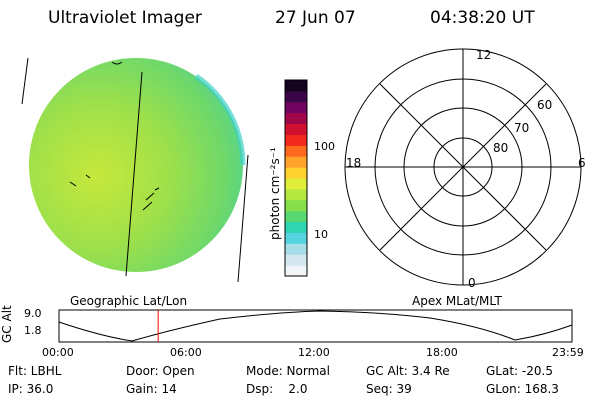 This screenshot has width=600, height=400. Describe the element at coordinates (389, 389) in the screenshot. I see `seq-info: Seq: 39` at that location.